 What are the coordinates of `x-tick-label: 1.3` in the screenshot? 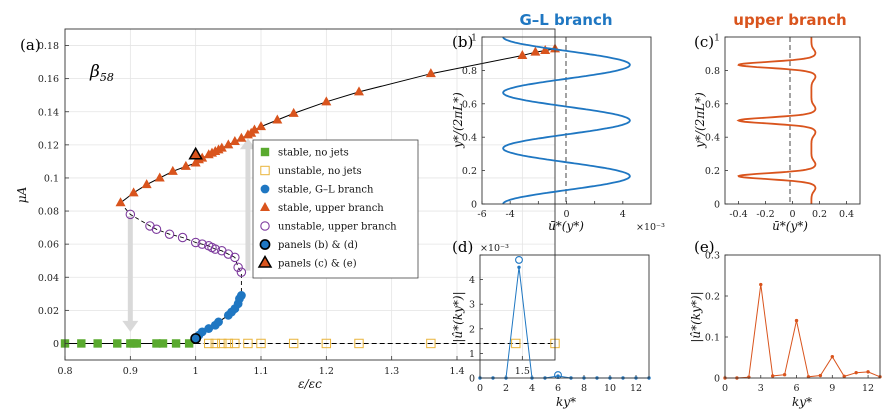 It's located at (391, 371).